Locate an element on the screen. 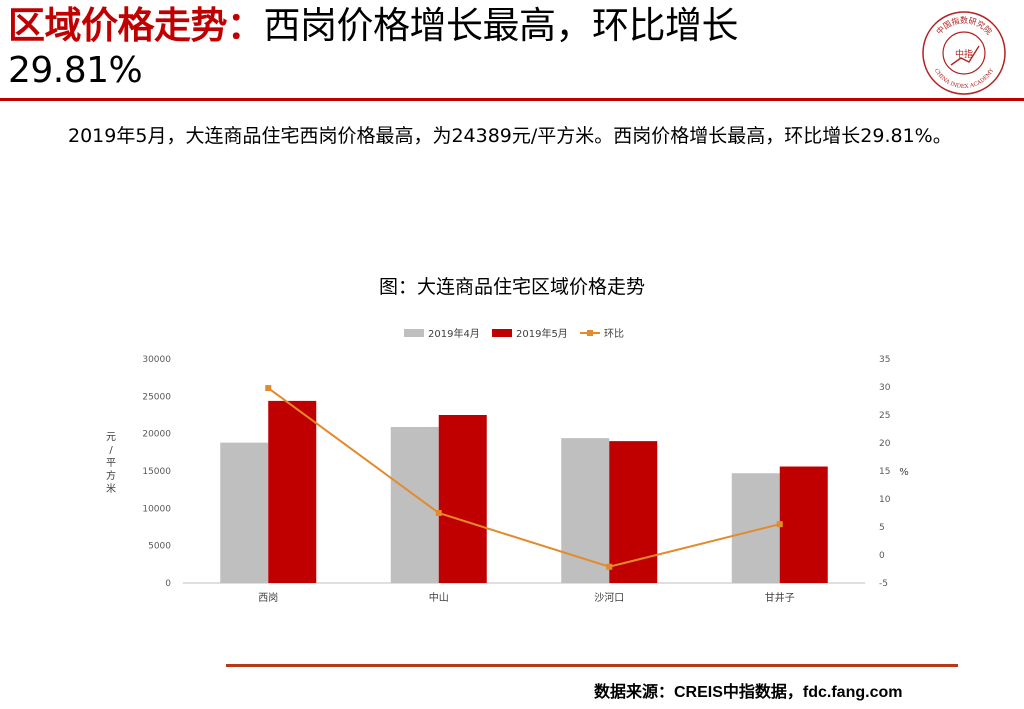  y-right-tick-label: 20 is located at coordinates (885, 444).